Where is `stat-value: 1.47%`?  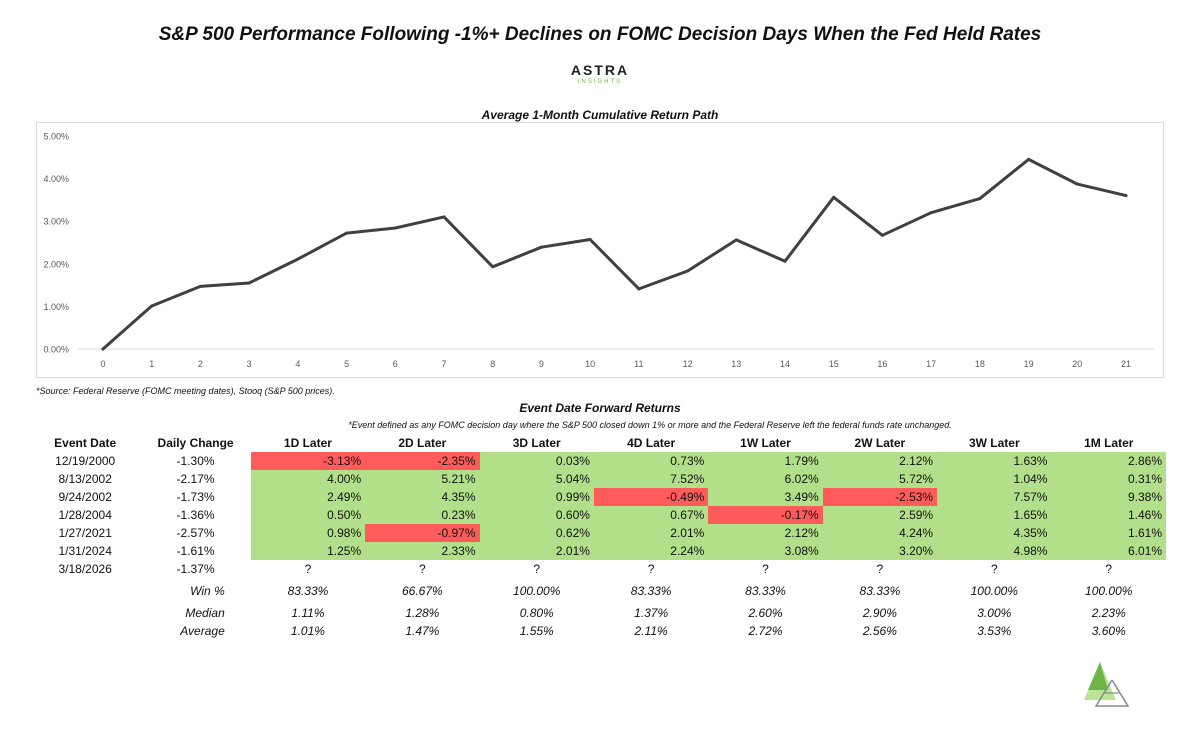 stat-value: 1.47% is located at coordinates (422, 631).